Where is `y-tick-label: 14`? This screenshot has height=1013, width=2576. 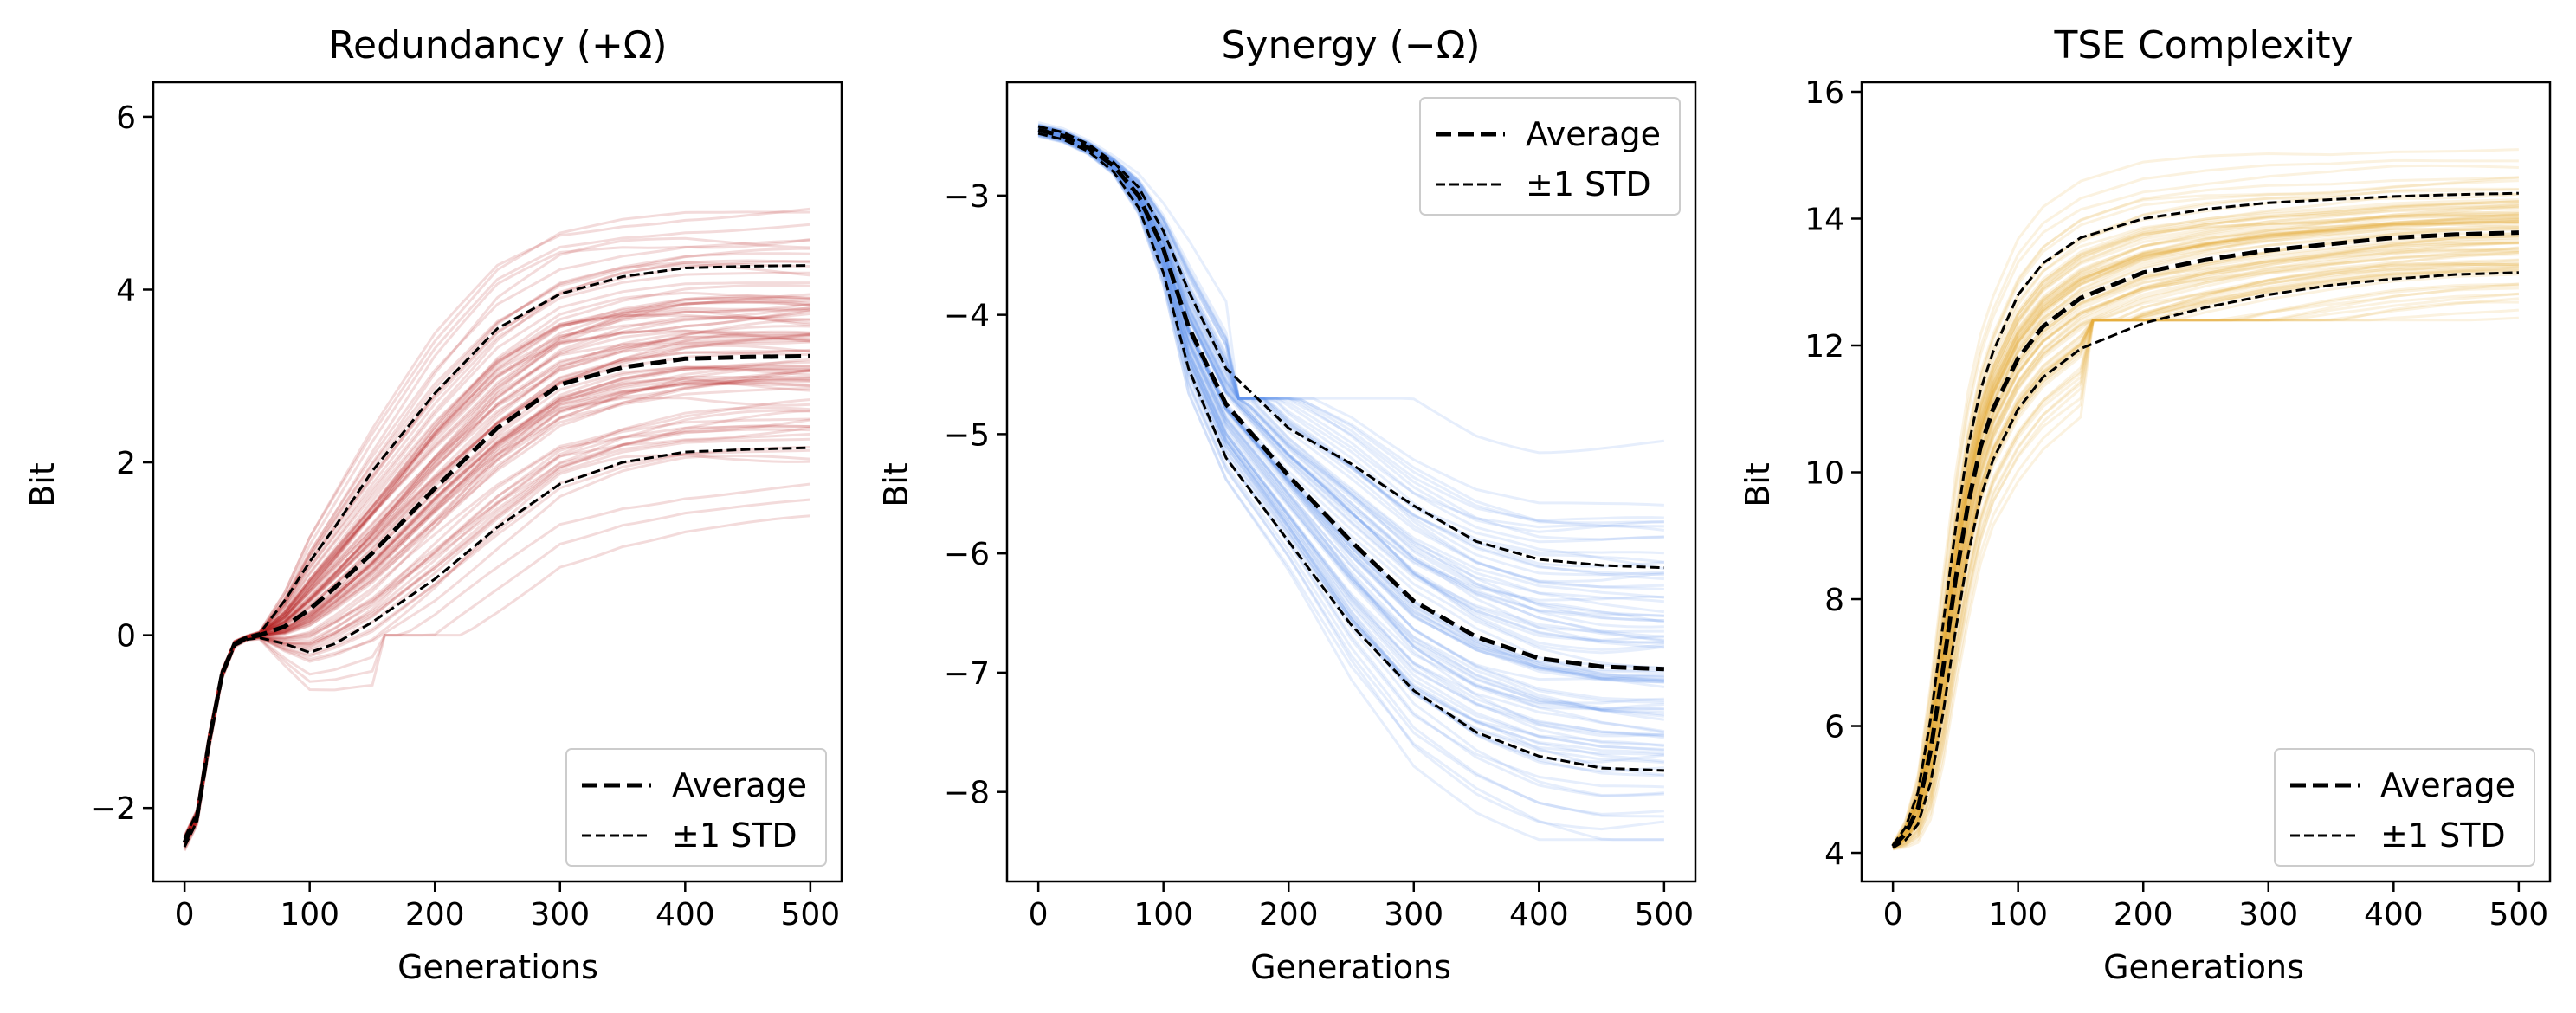
y-tick-label: 14 is located at coordinates (1824, 220).